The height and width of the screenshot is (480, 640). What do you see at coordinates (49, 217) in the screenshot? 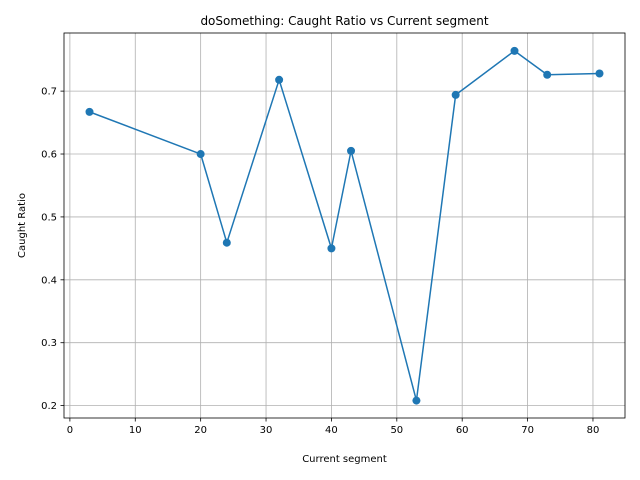
I see `y-tick-label: 0.5` at bounding box center [49, 217].